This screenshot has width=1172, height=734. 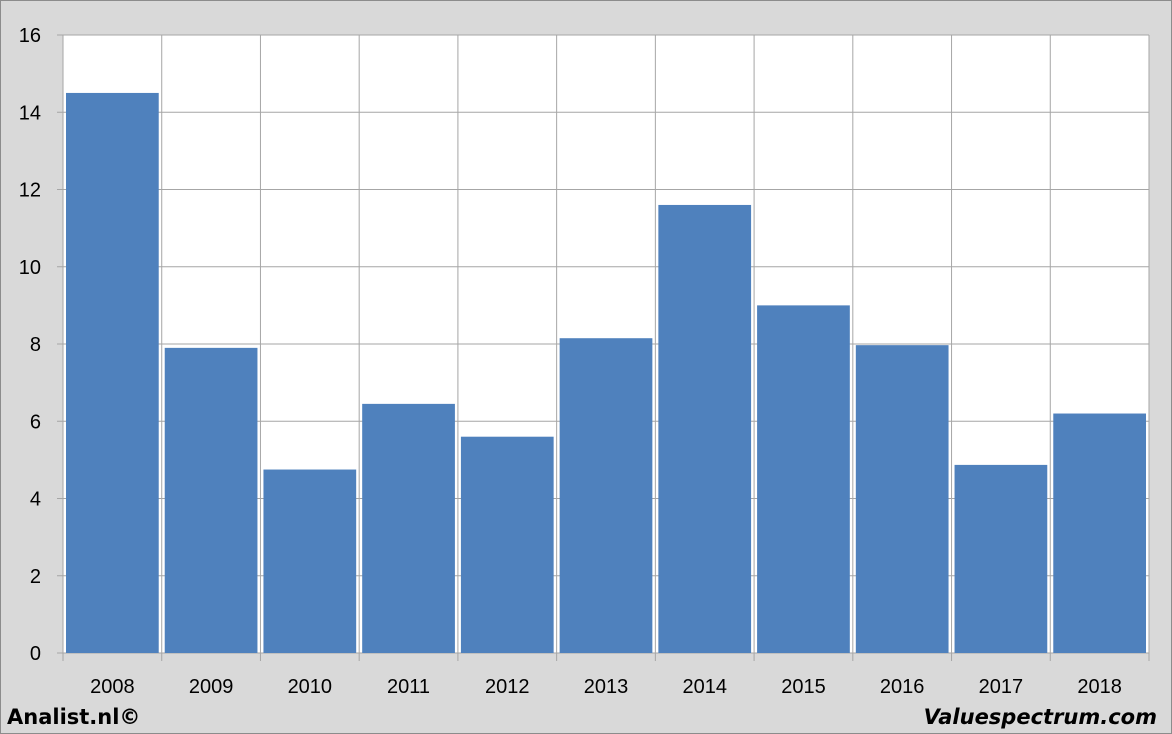 I want to click on x-tick-label: 2009, so click(x=211, y=687).